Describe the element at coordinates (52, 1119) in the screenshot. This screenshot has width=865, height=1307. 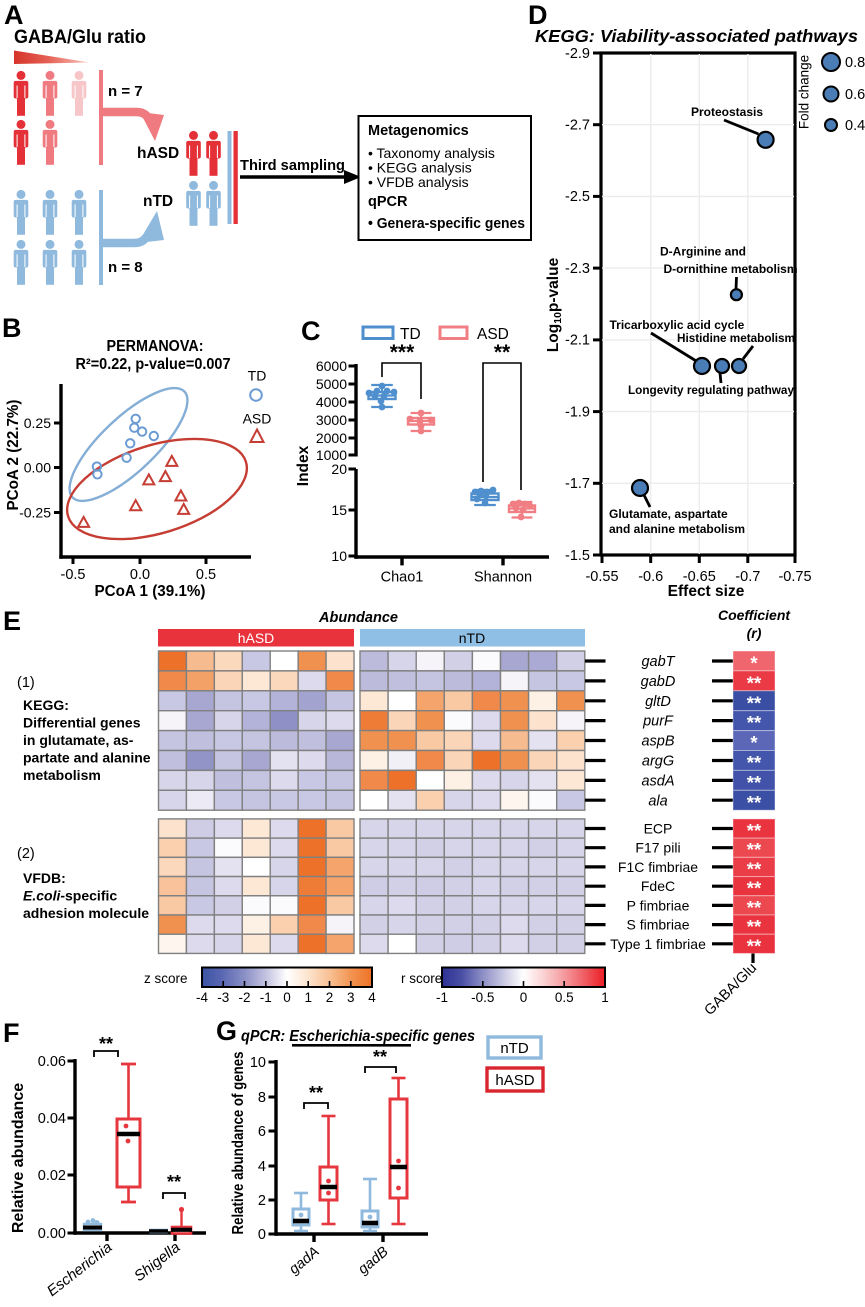
I see `svg-text: 0.04` at that location.